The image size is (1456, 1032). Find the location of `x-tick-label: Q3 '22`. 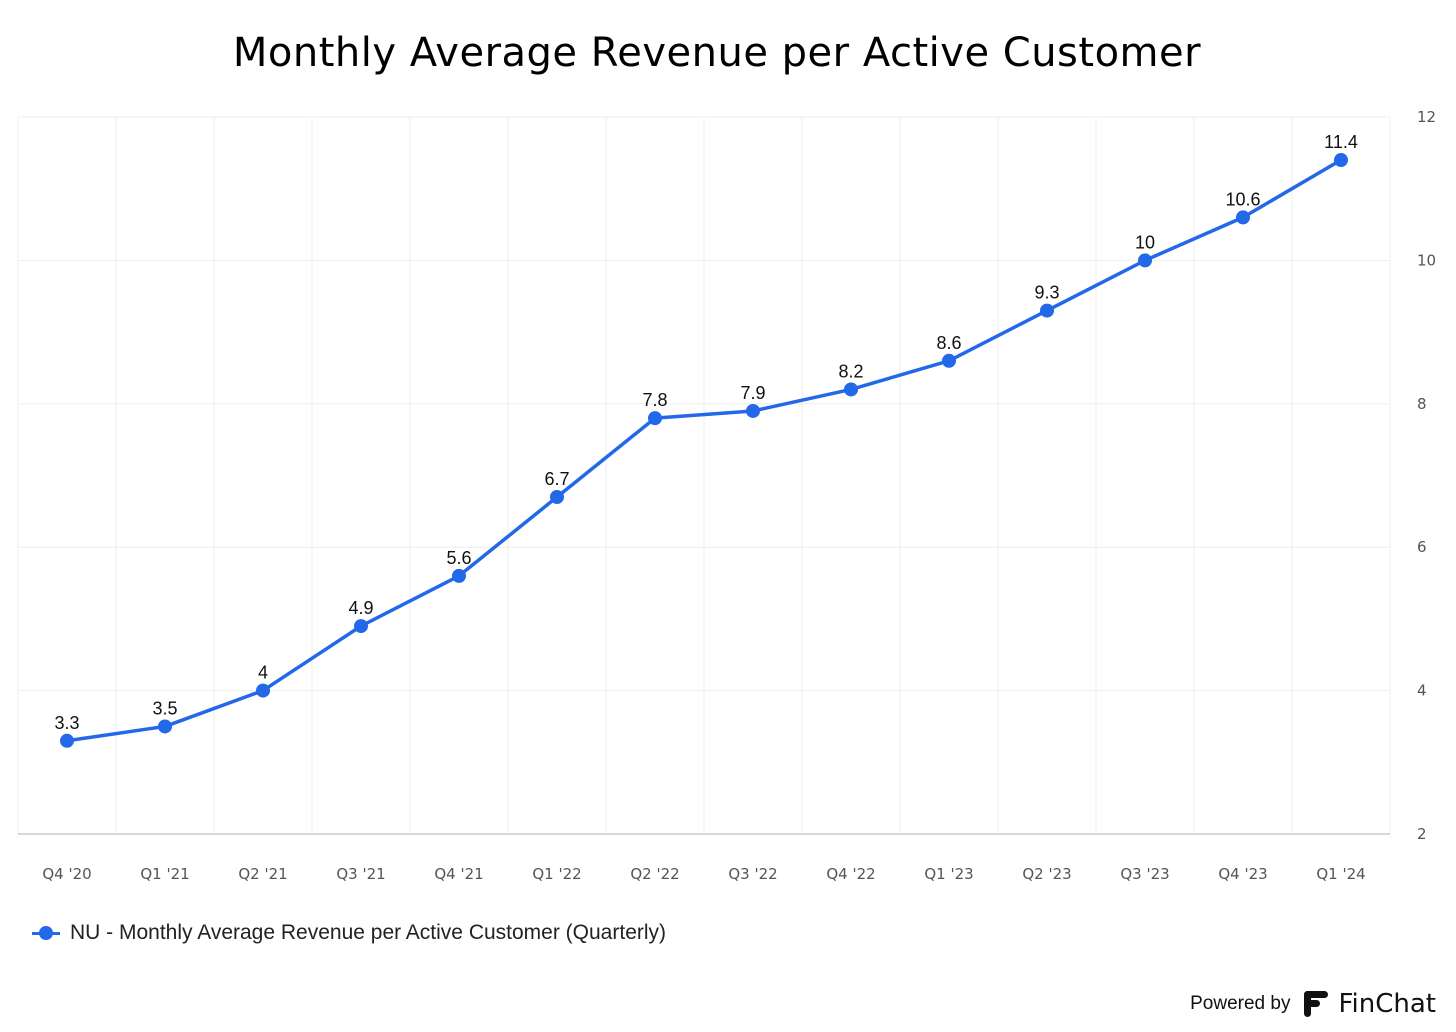

x-tick-label: Q3 '22 is located at coordinates (752, 874).